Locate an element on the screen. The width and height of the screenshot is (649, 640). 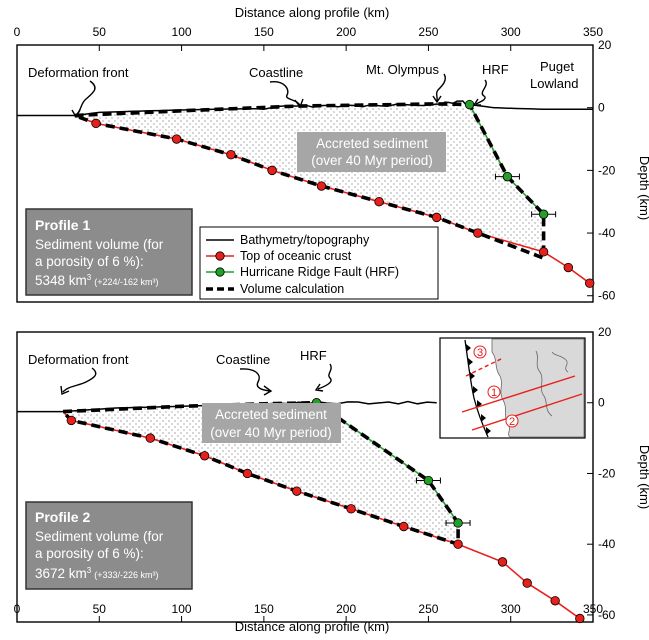
depth-tick-label: -20 is located at coordinates (607, 473).